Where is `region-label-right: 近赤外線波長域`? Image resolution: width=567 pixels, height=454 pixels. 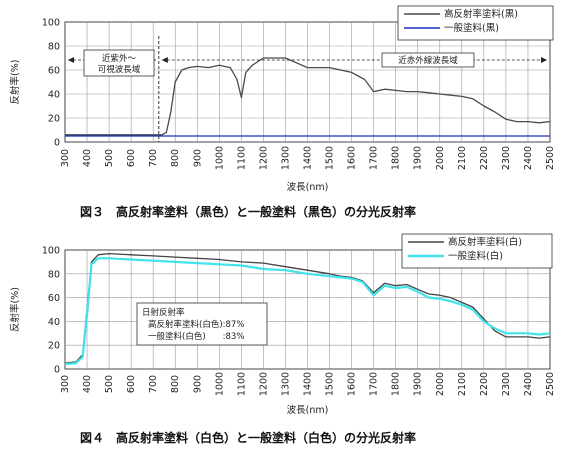
region-label-right: 近赤外線波長域 is located at coordinates (428, 60).